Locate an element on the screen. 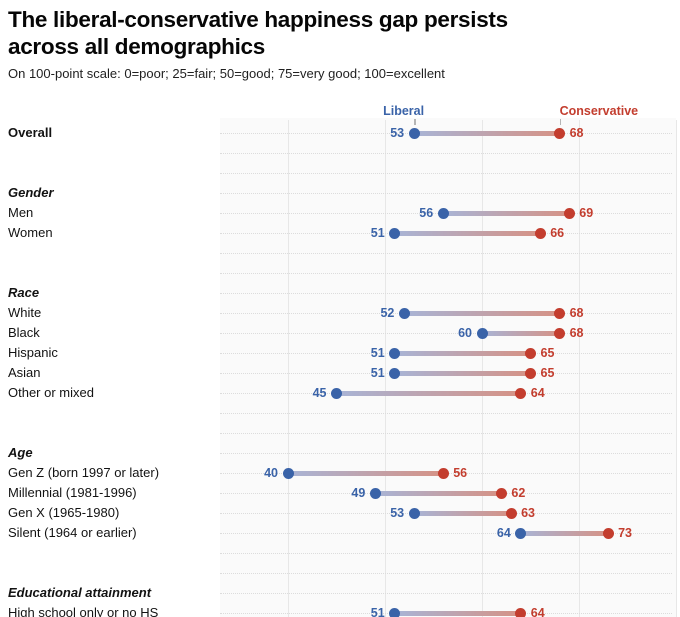  conservative-value: 66 is located at coordinates (557, 233).